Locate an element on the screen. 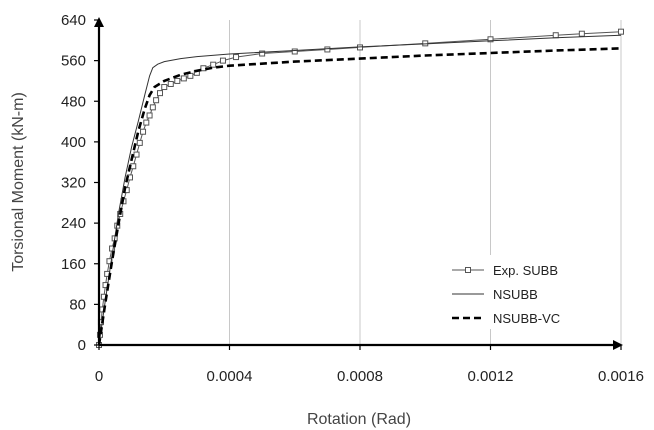  legend-marker-exp-subb is located at coordinates (468, 270).